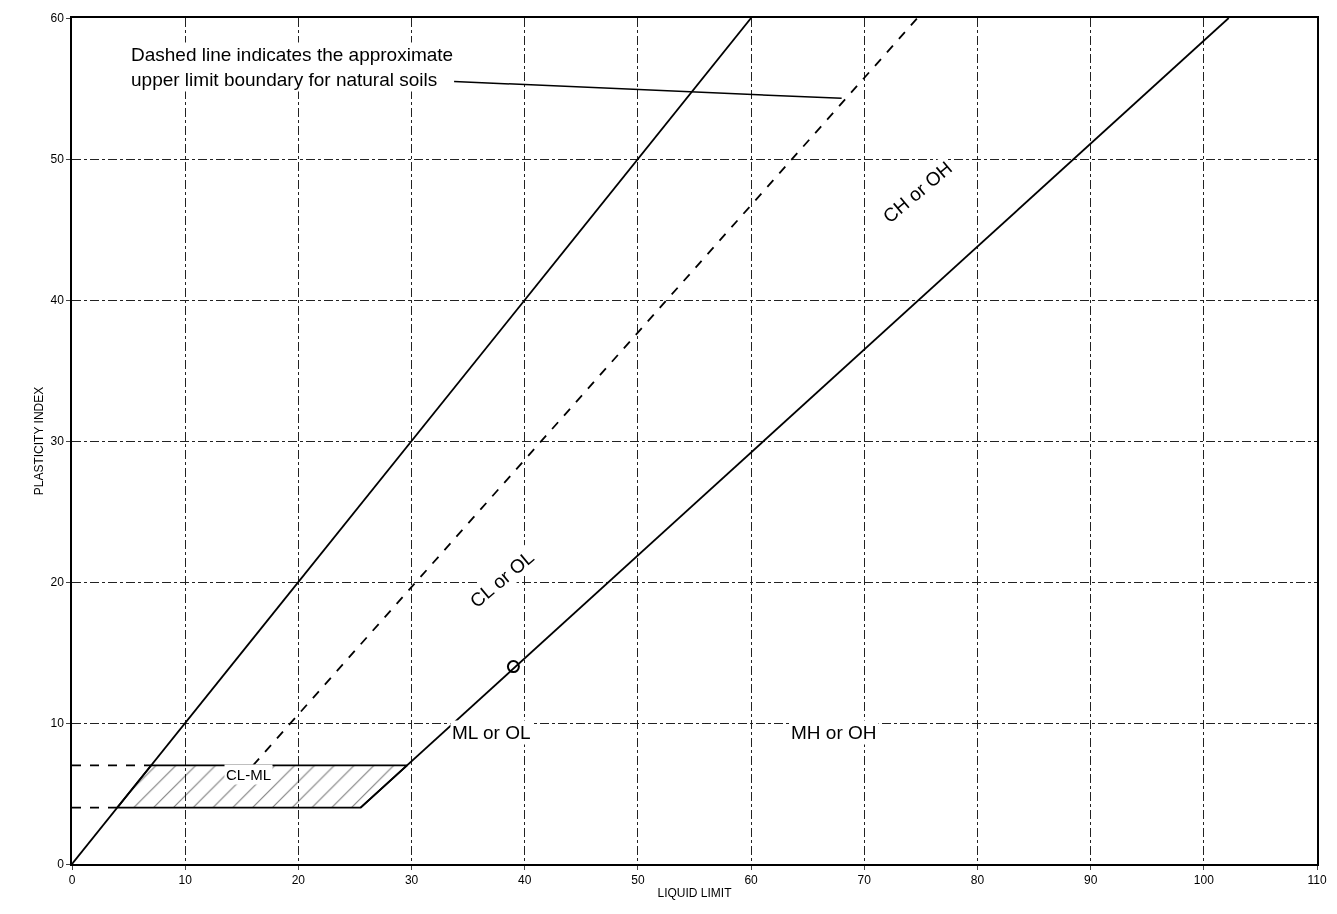 The height and width of the screenshot is (914, 1337). I want to click on x-tick-label: 20, so click(298, 880).